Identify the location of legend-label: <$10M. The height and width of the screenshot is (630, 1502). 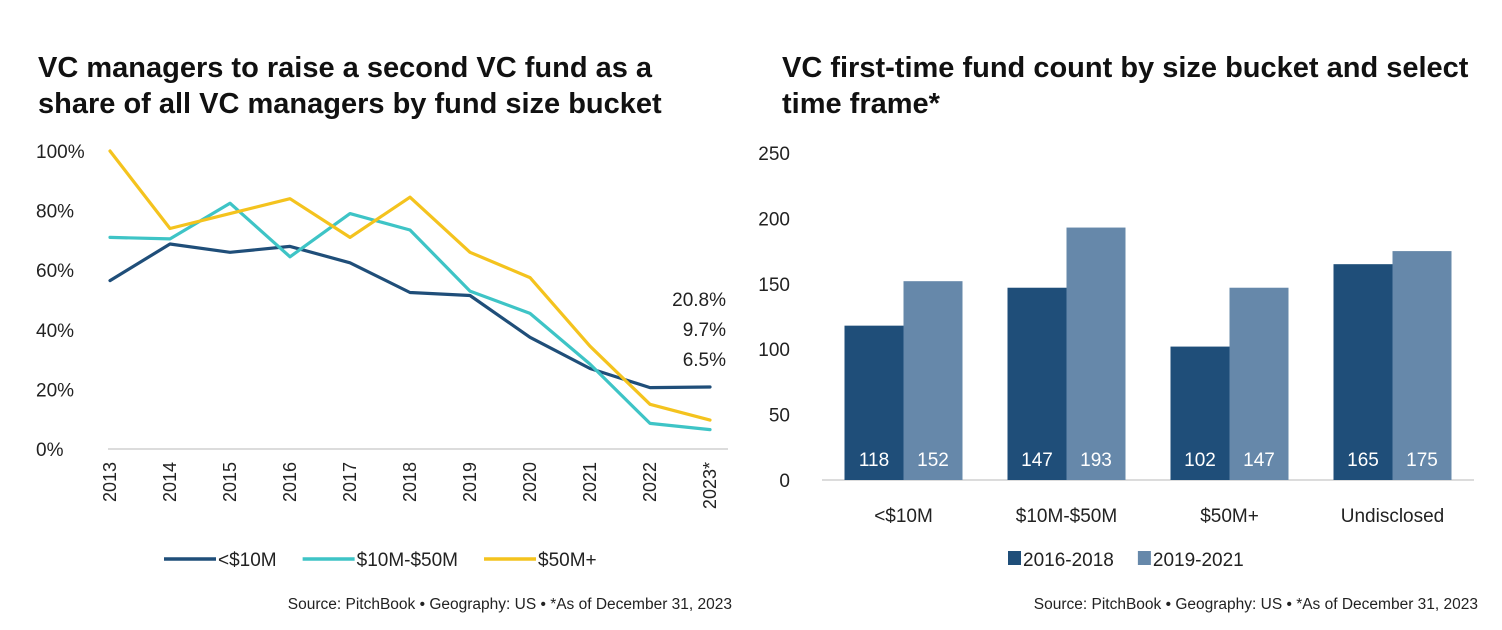
(247, 560).